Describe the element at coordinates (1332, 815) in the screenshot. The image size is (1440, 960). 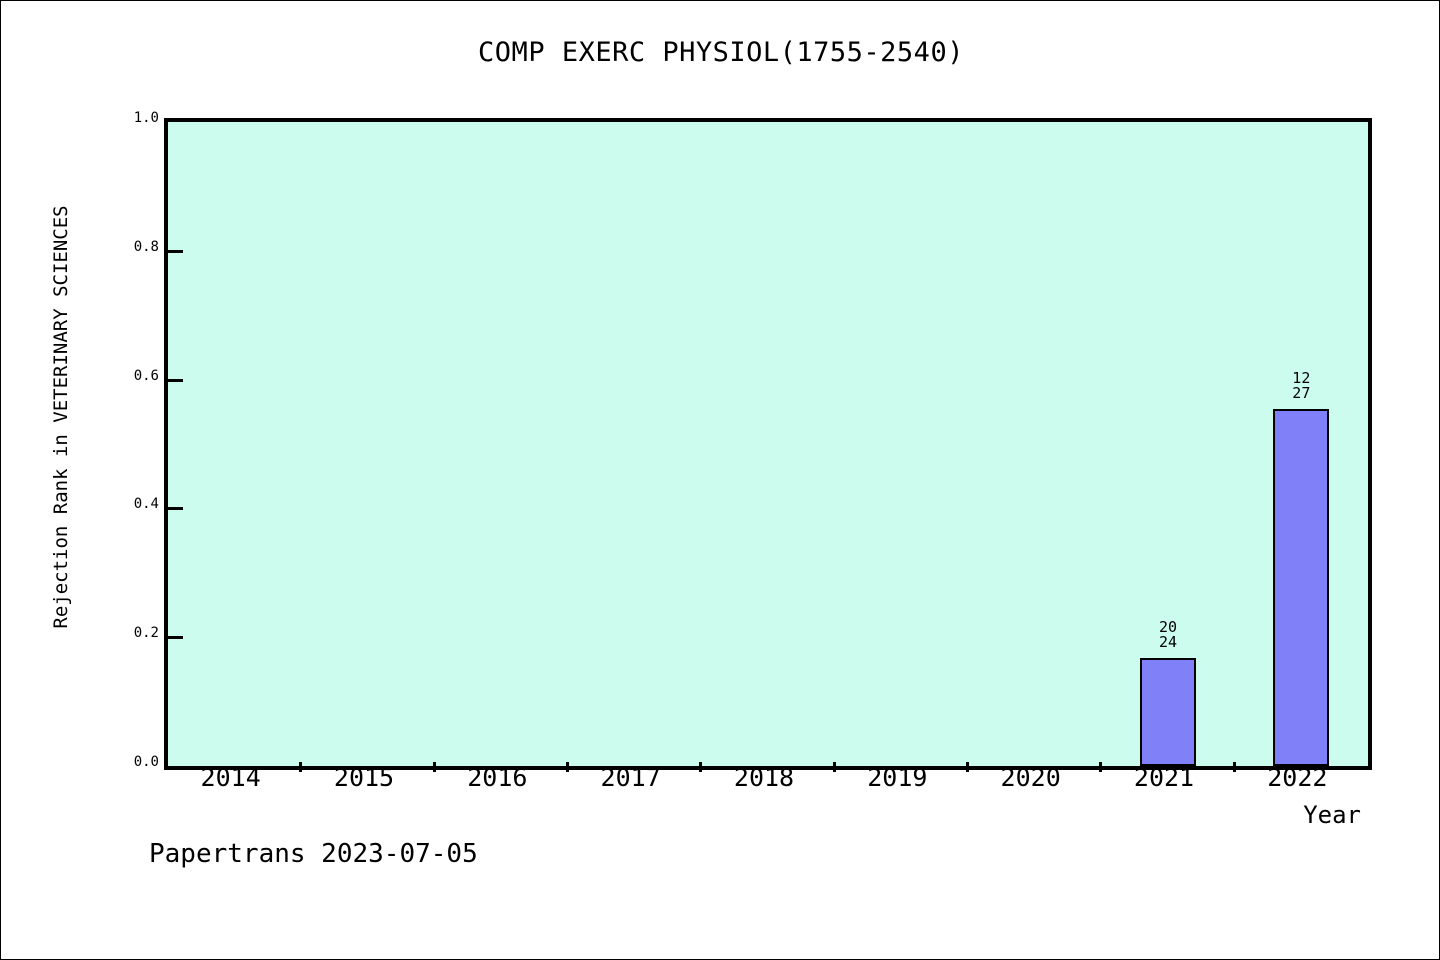
I see `x-axis-title: Year` at that location.